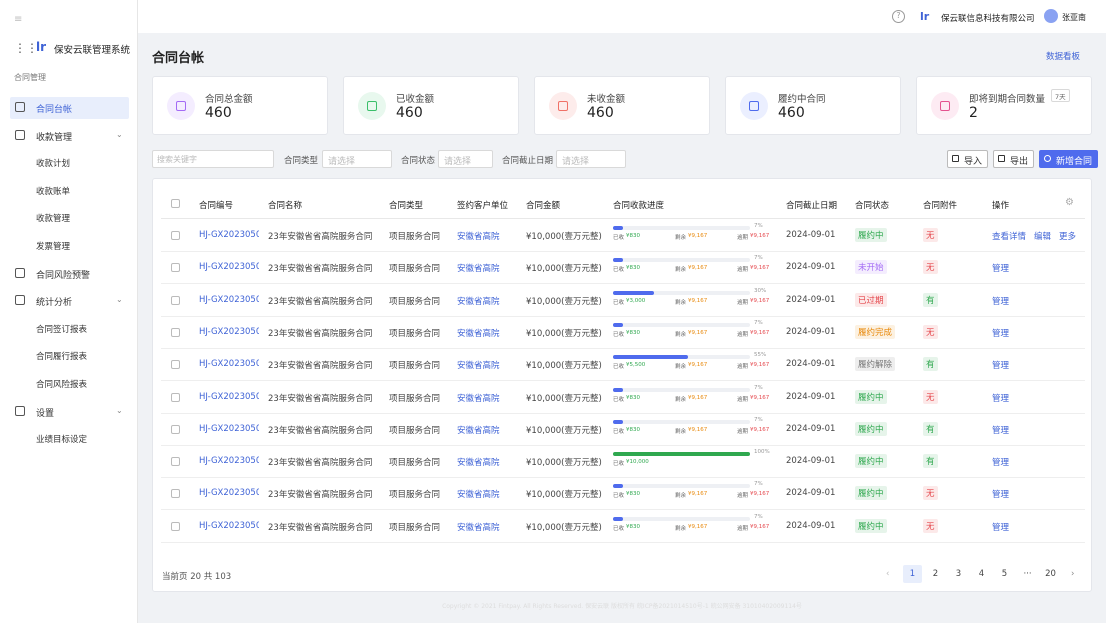 This screenshot has width=1106, height=623. What do you see at coordinates (888, 574) in the screenshot?
I see `prev-page: ‹` at bounding box center [888, 574].